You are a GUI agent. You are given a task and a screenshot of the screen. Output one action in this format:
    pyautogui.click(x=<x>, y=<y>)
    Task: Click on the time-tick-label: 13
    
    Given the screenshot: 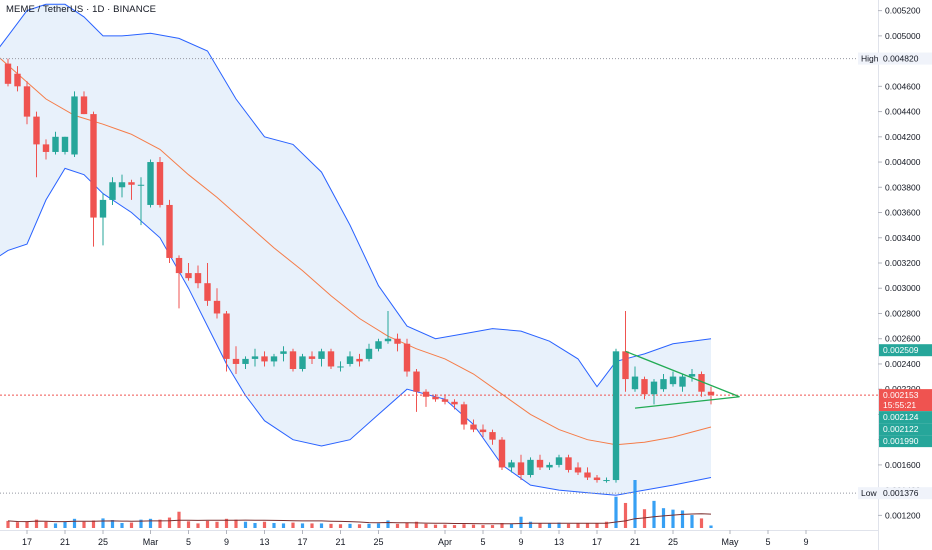 What is the action you would take?
    pyautogui.click(x=559, y=542)
    